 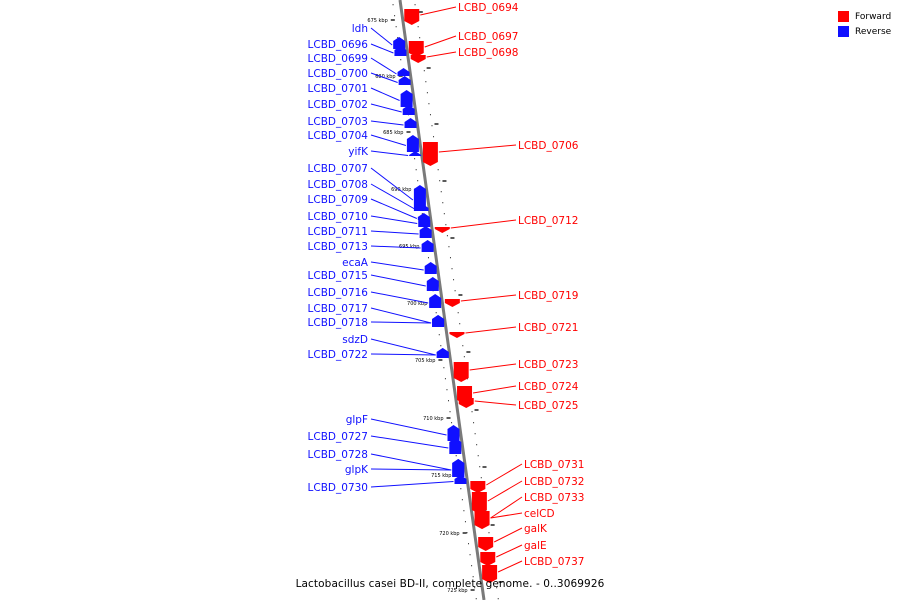 I want to click on gene-label: ecaA, so click(x=355, y=263).